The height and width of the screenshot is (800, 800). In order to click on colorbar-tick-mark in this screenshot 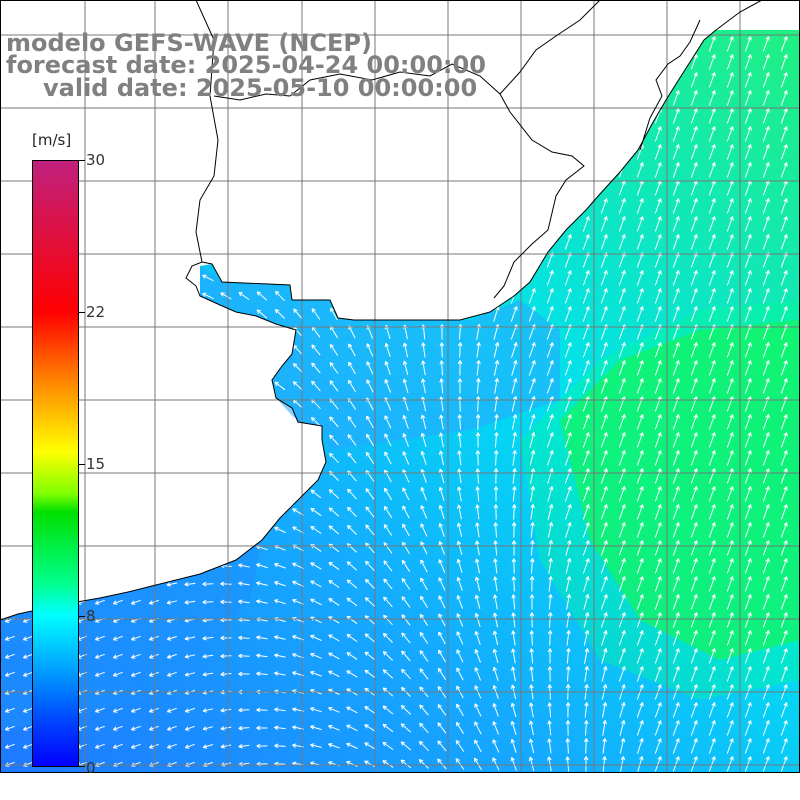, I will do `click(82, 616)`.